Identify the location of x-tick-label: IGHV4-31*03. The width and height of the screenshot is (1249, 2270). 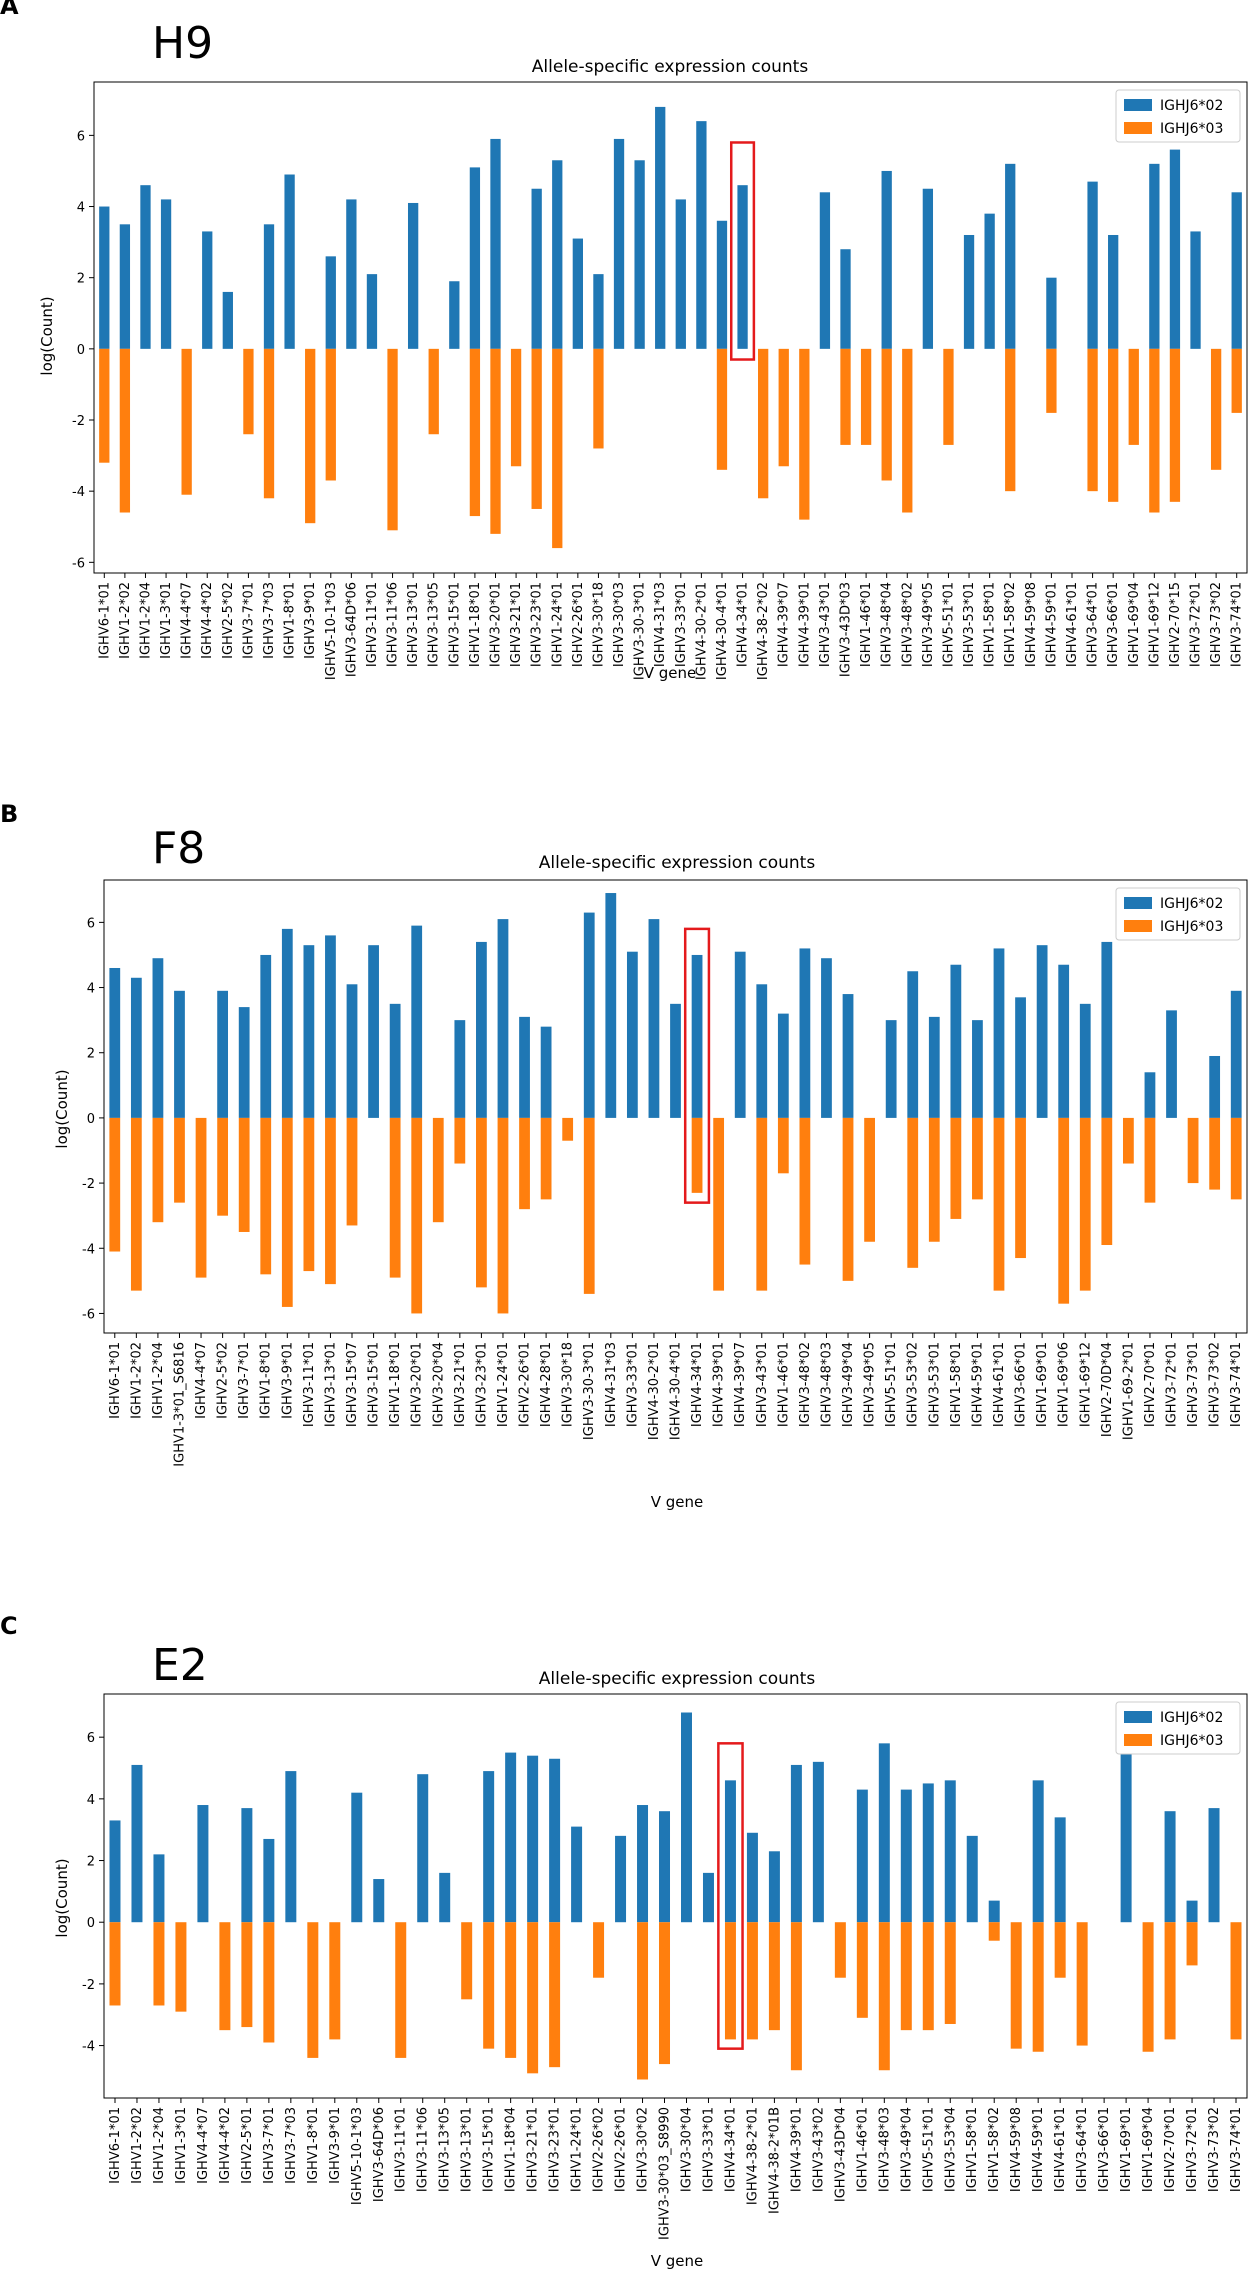
(611, 1384).